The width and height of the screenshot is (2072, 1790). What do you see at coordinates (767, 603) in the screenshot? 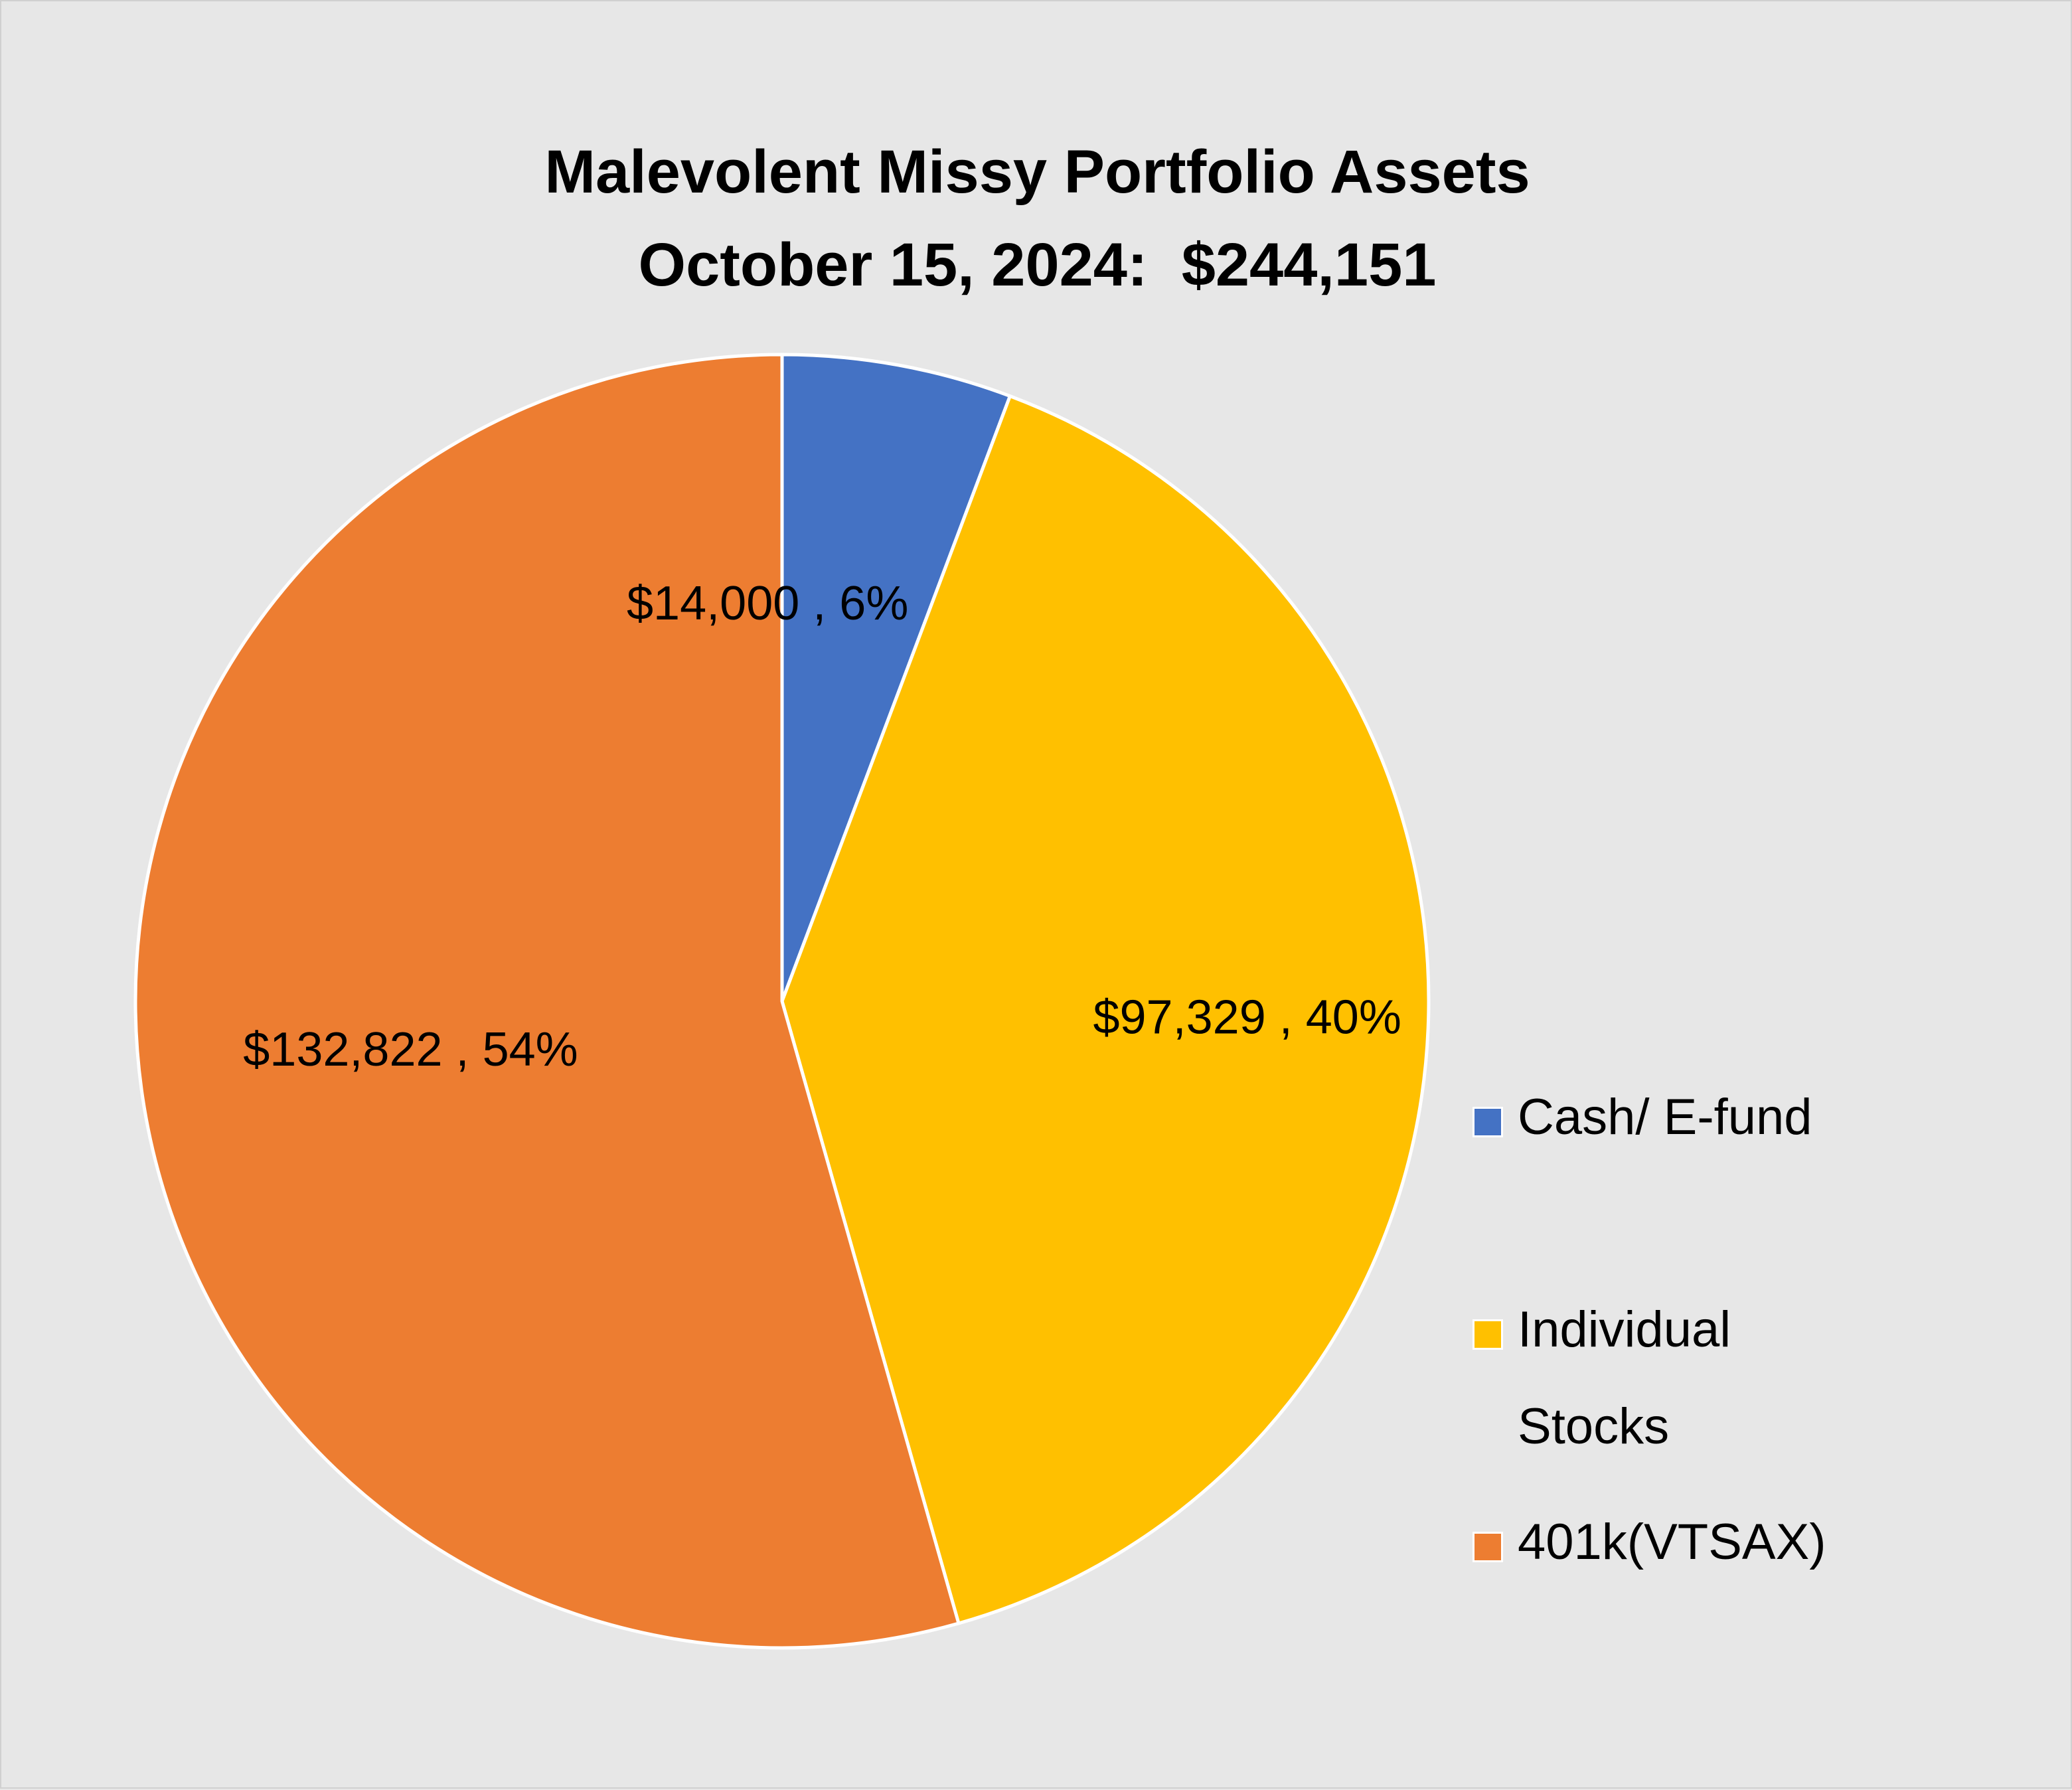
I see `data-label-cash: $14,000 , 6%` at bounding box center [767, 603].